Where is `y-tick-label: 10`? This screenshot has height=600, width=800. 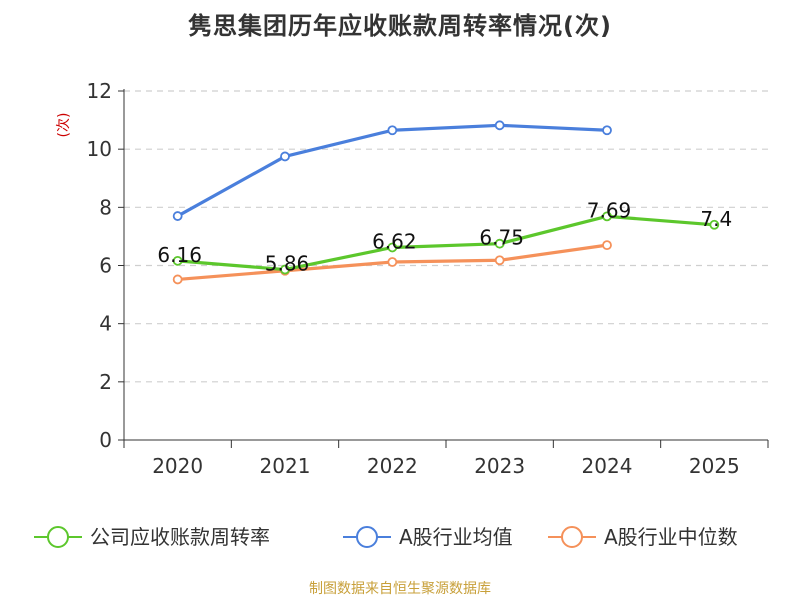
y-tick-label: 10 is located at coordinates (99, 149).